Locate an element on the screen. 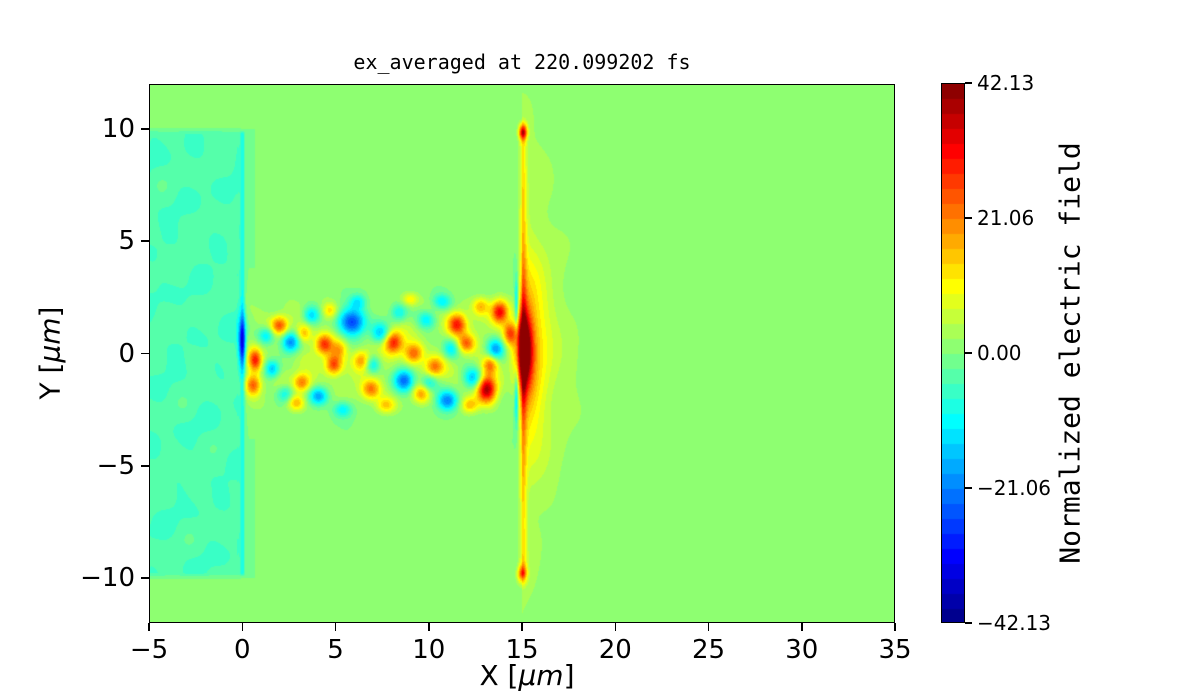  y-axis-unit: μm is located at coordinates (50, 340).